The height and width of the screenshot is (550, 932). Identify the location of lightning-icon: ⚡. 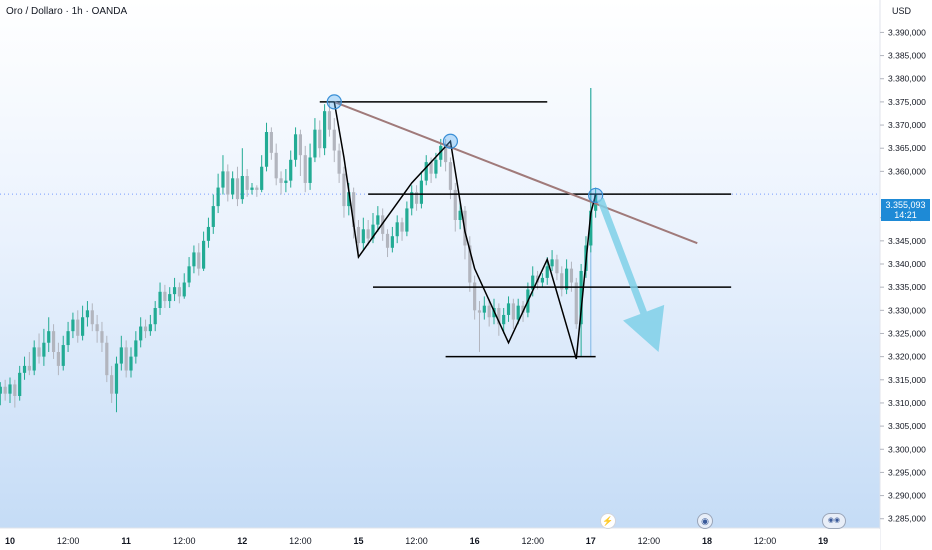
(608, 521).